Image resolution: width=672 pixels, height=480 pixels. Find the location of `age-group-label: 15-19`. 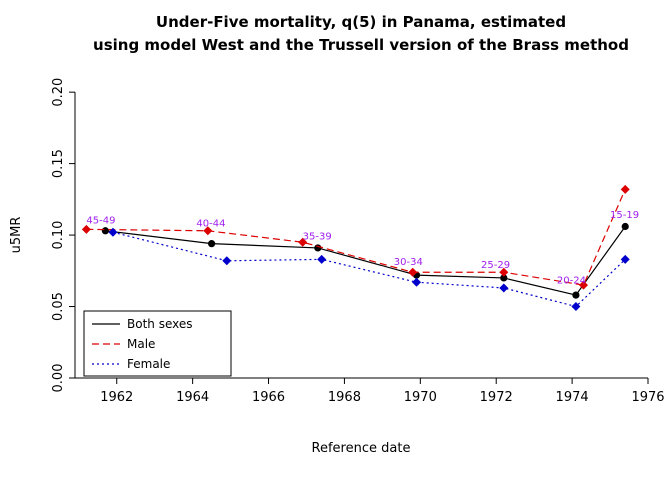

age-group-label: 15-19 is located at coordinates (624, 215).